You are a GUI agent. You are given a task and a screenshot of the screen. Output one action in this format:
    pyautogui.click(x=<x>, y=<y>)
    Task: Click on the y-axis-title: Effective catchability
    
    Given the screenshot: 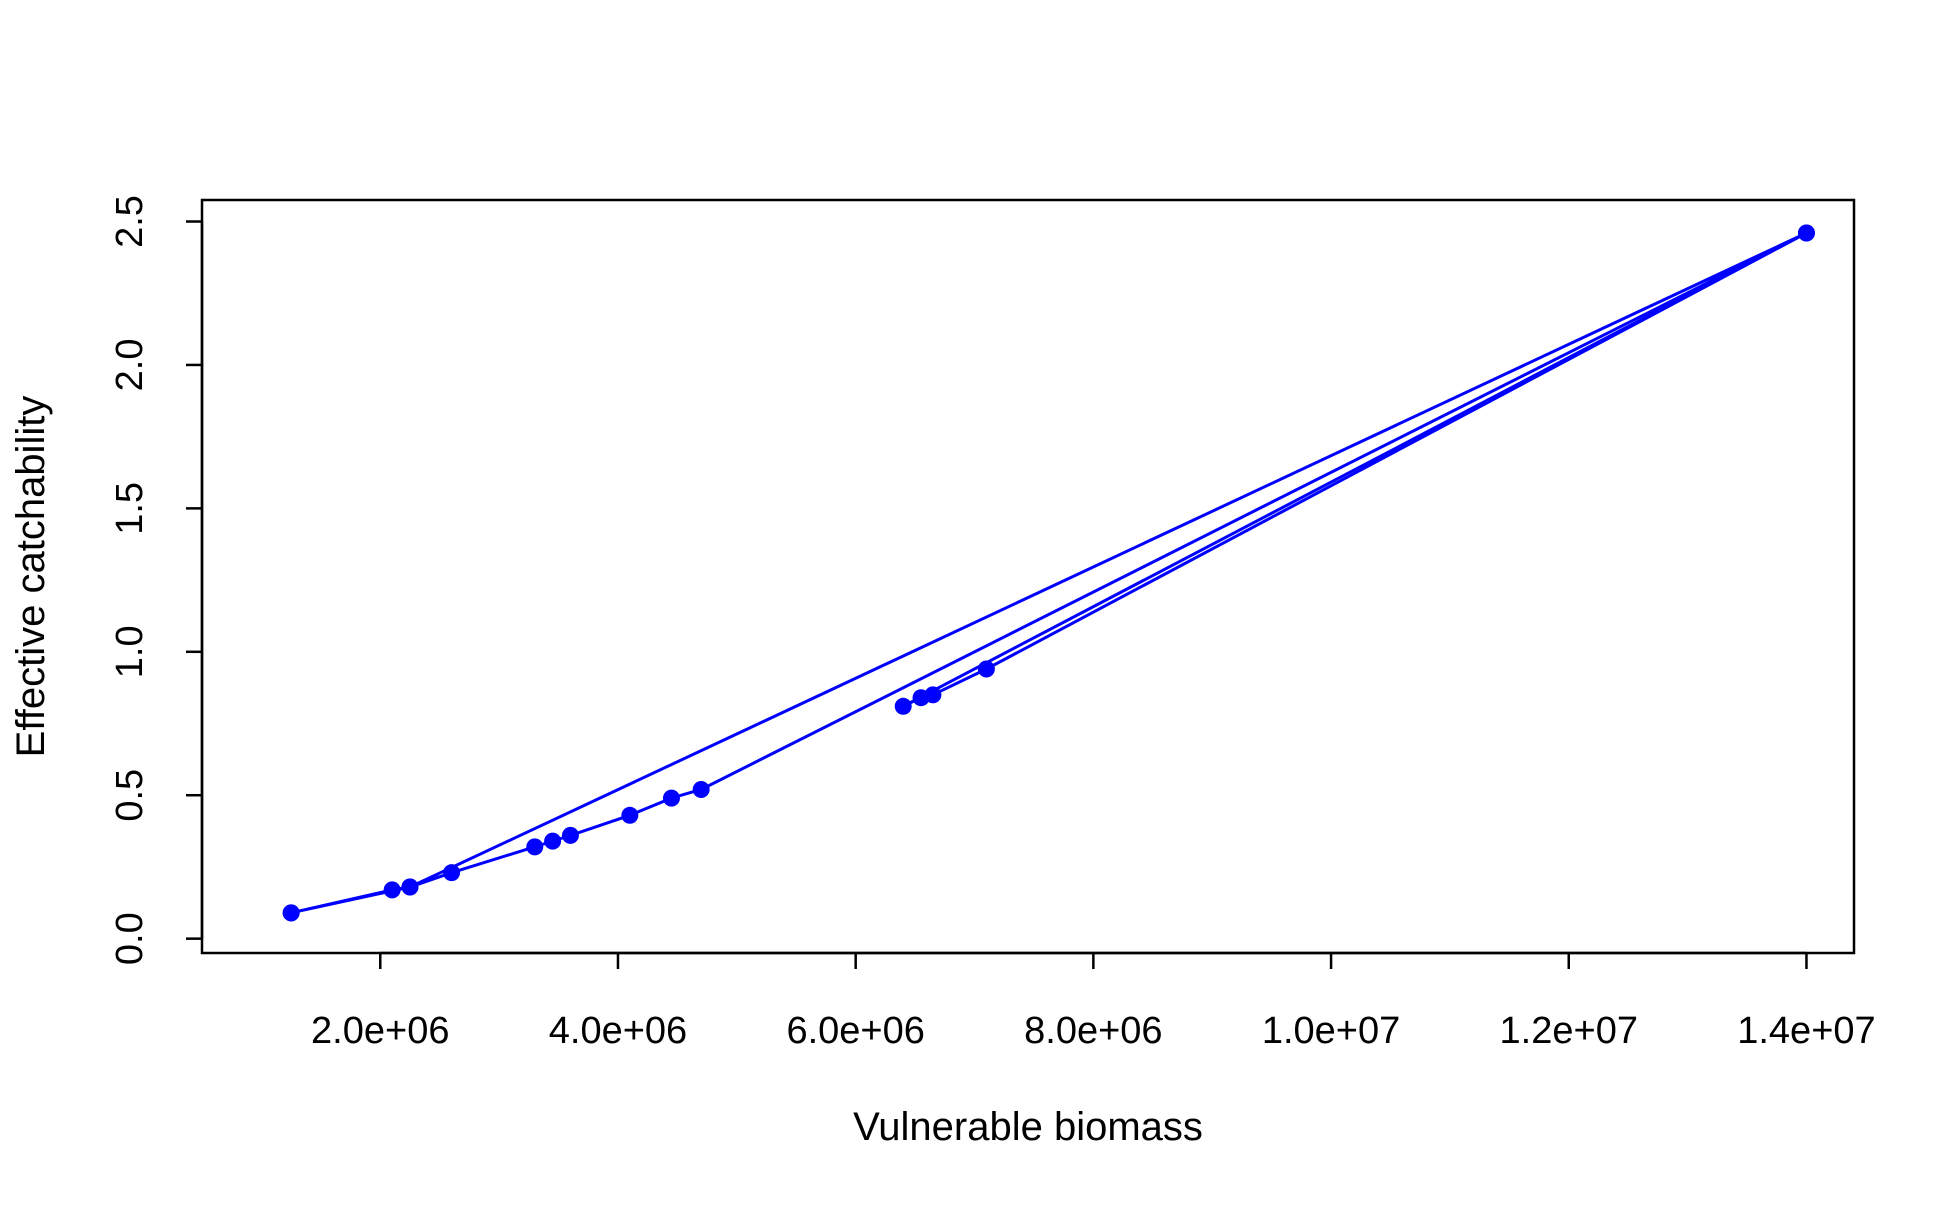 What is the action you would take?
    pyautogui.click(x=31, y=577)
    